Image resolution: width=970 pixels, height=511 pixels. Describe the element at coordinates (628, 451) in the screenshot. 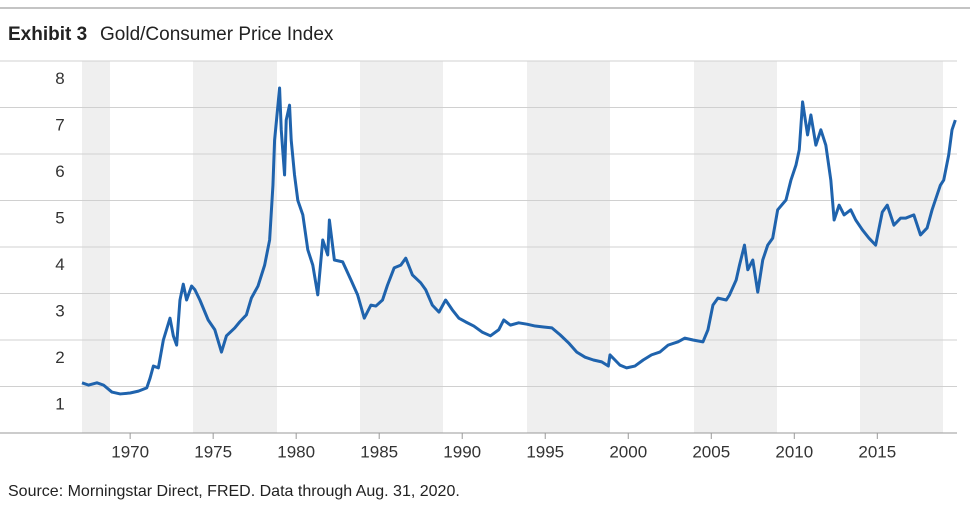

I see `x-tick-label: 2000` at that location.